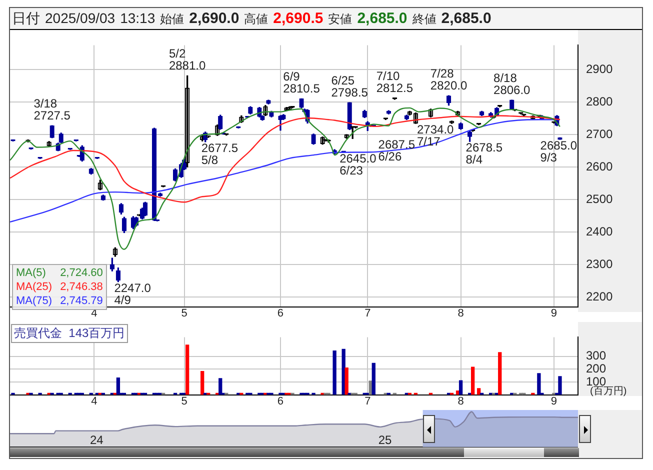 The image size is (653, 470). Describe the element at coordinates (219, 153) in the screenshot. I see `annotation: 2677.5 5/8` at that location.